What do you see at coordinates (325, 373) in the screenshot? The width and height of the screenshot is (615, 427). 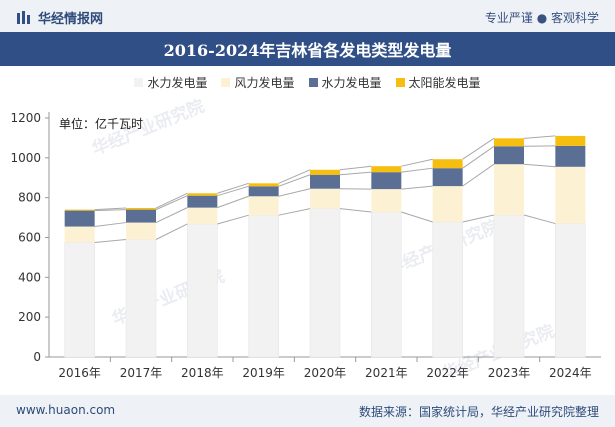 I see `x-tick-label: 2020年` at bounding box center [325, 373].